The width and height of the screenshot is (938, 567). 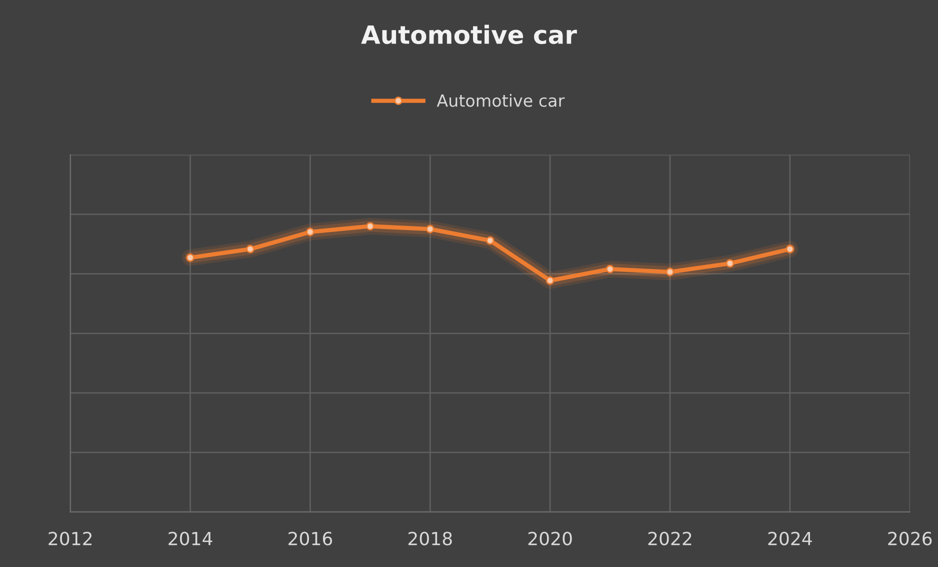 I want to click on x-tick-label: 2024, so click(x=790, y=539).